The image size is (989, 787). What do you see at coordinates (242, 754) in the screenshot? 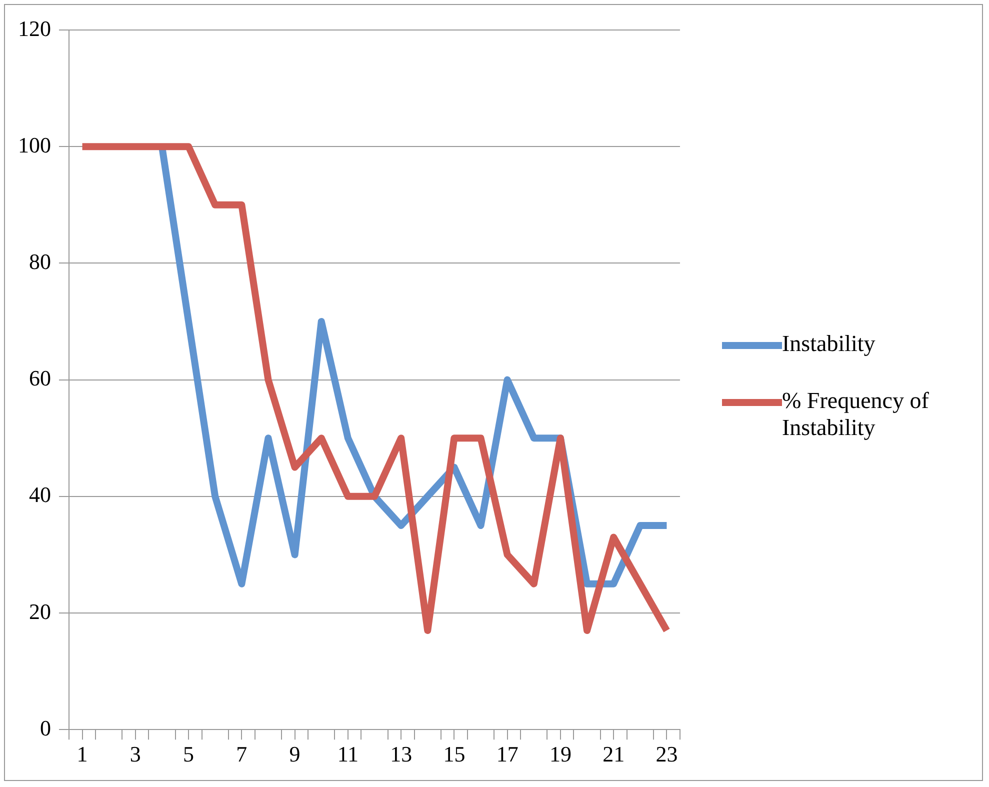
I see `x-tick-label: 7` at bounding box center [242, 754].